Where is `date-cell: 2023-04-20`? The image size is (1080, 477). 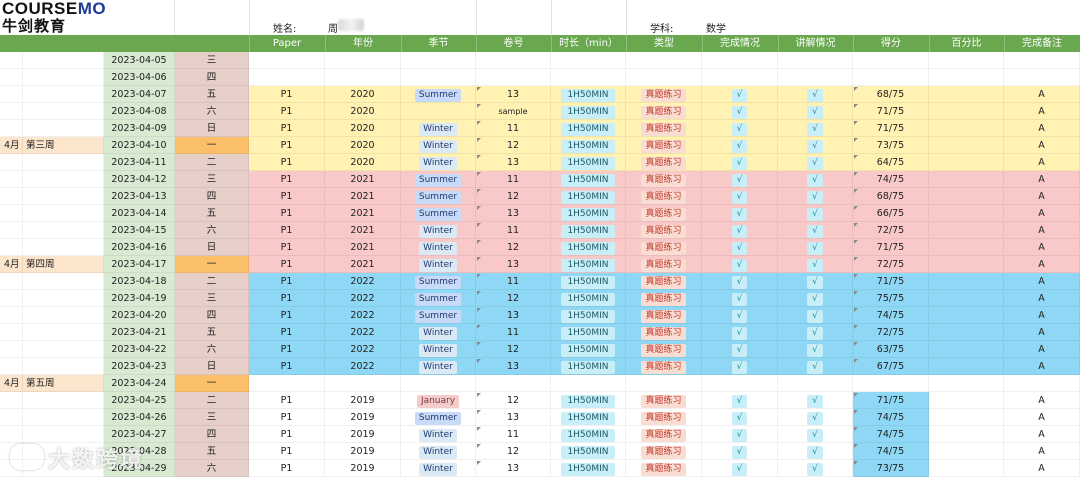
date-cell: 2023-04-20 is located at coordinates (139, 315).